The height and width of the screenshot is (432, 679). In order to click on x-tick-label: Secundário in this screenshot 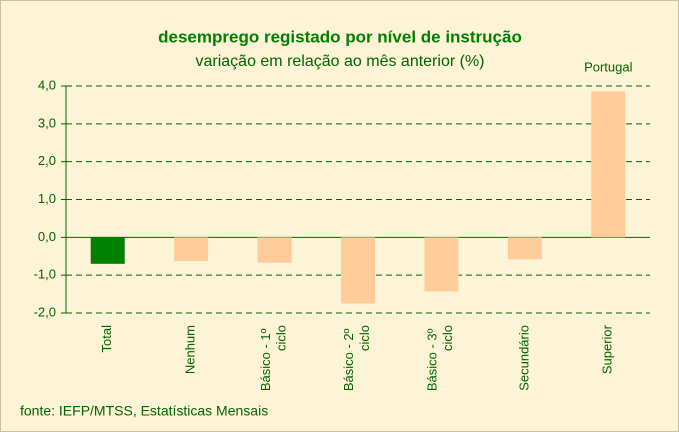, I will do `click(523, 358)`.